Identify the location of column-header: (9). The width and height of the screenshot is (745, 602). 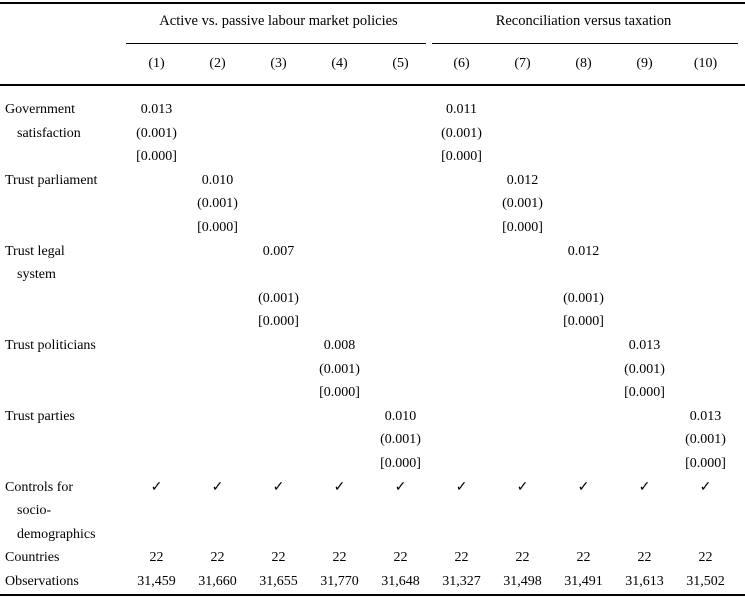
(644, 63).